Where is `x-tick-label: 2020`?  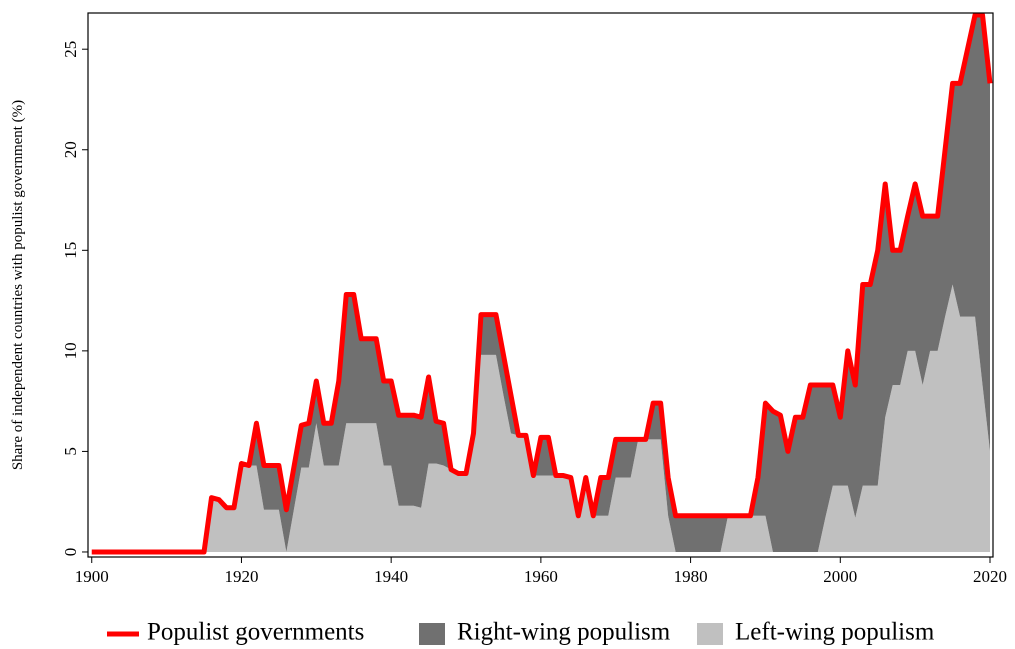 x-tick-label: 2020 is located at coordinates (990, 576).